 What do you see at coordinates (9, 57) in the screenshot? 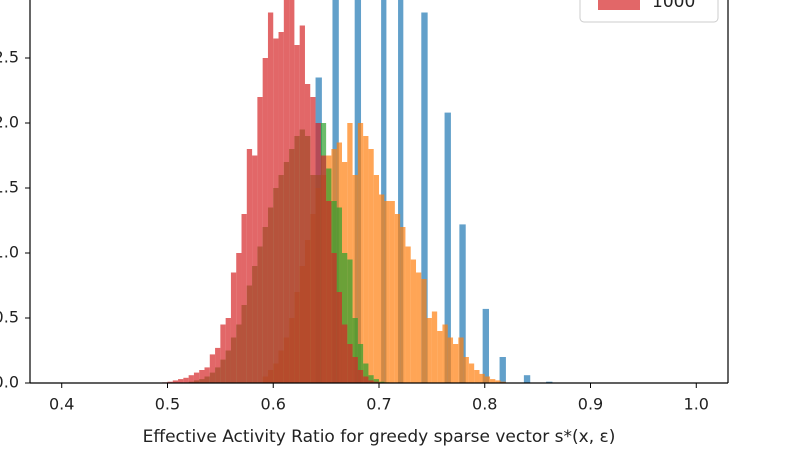
I see `y-tick-label: 2.5` at bounding box center [9, 57].